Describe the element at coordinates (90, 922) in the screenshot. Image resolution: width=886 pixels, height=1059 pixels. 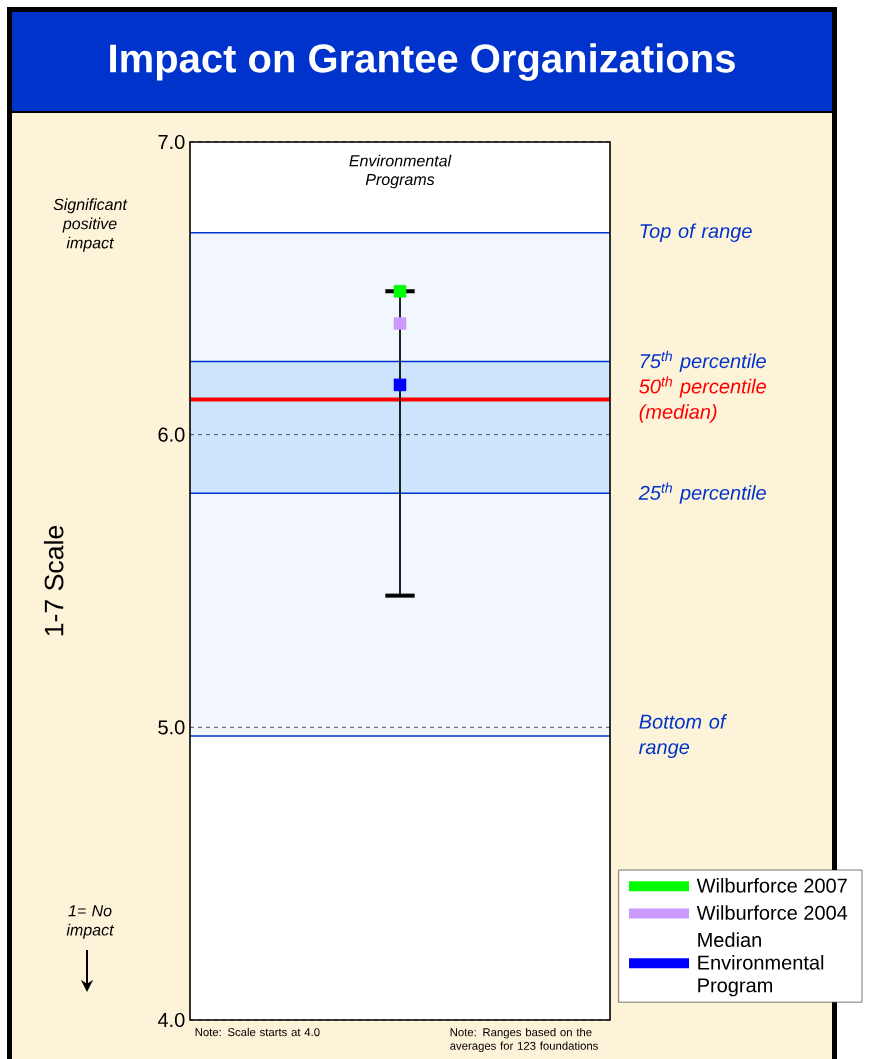
I see `text: 1= No impact` at that location.